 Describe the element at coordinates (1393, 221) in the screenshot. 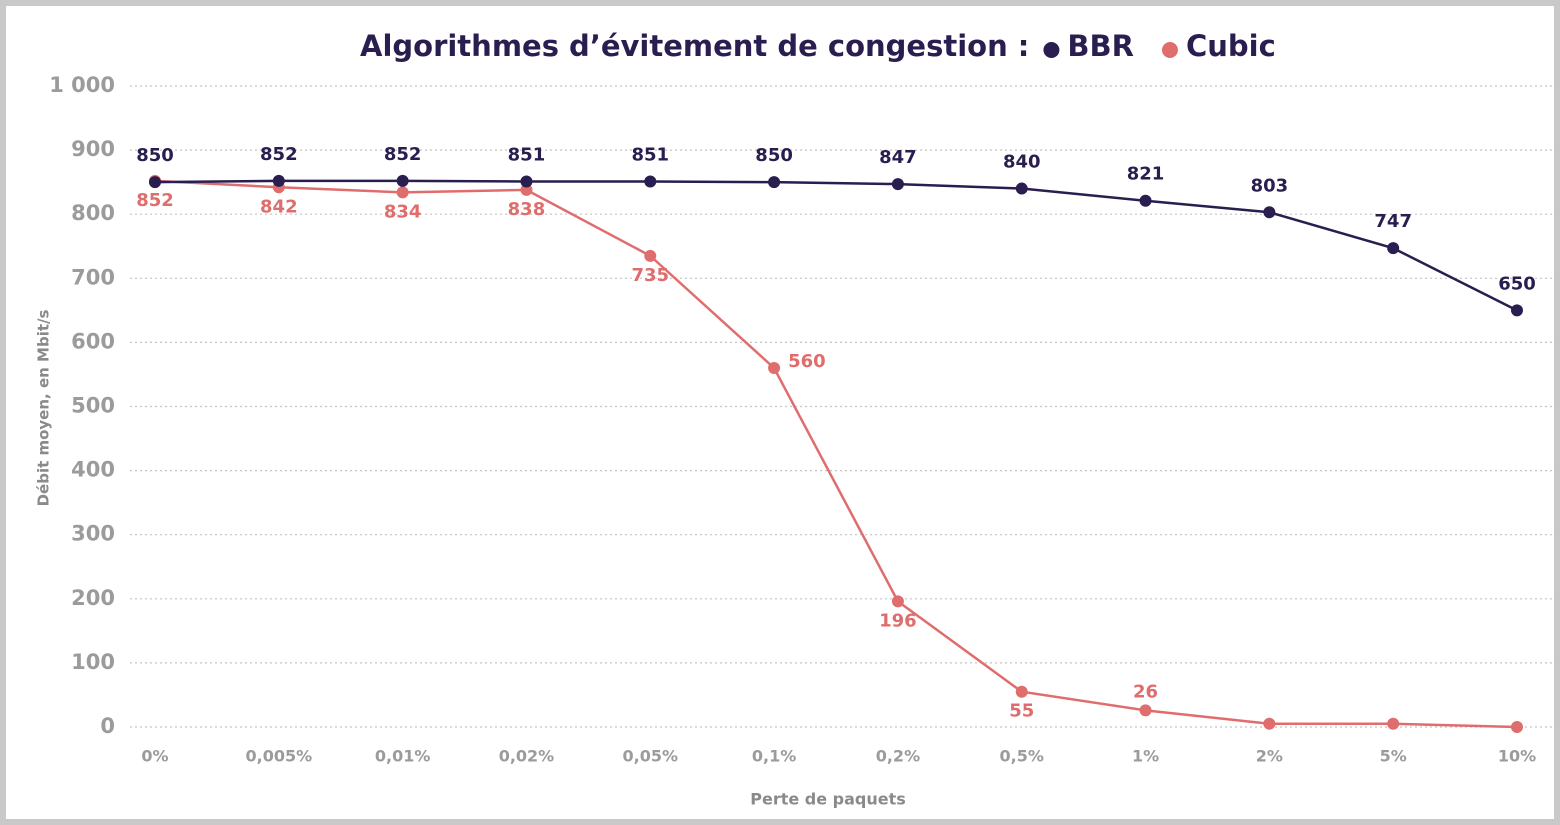

I see `data-label: 747` at that location.